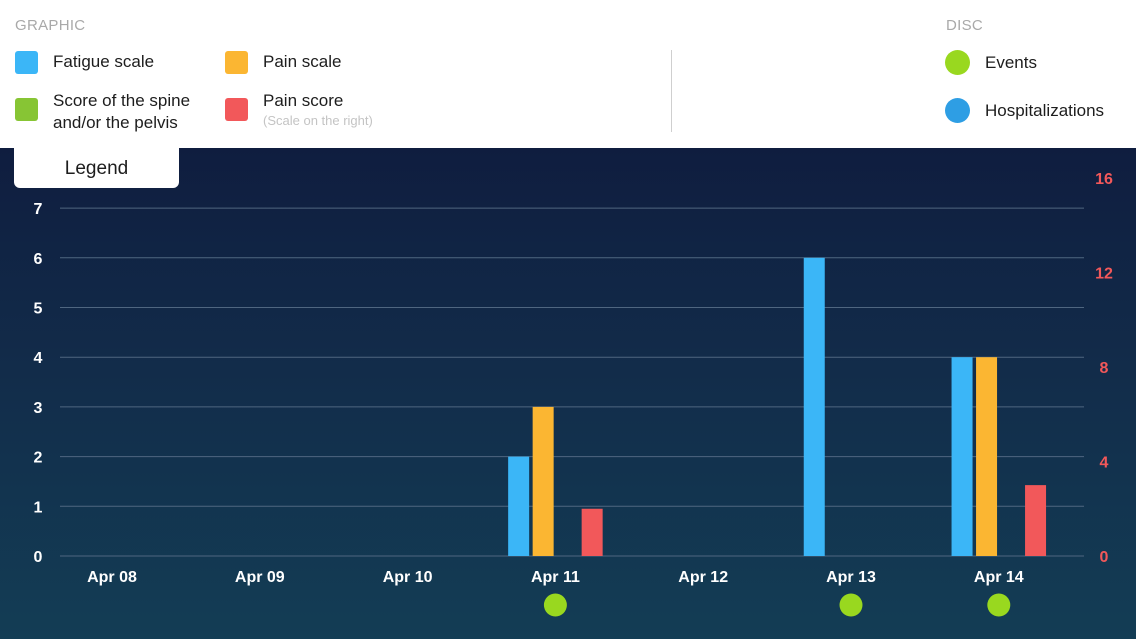  Describe the element at coordinates (965, 25) in the screenshot. I see `disc-section-title: DISC` at that location.